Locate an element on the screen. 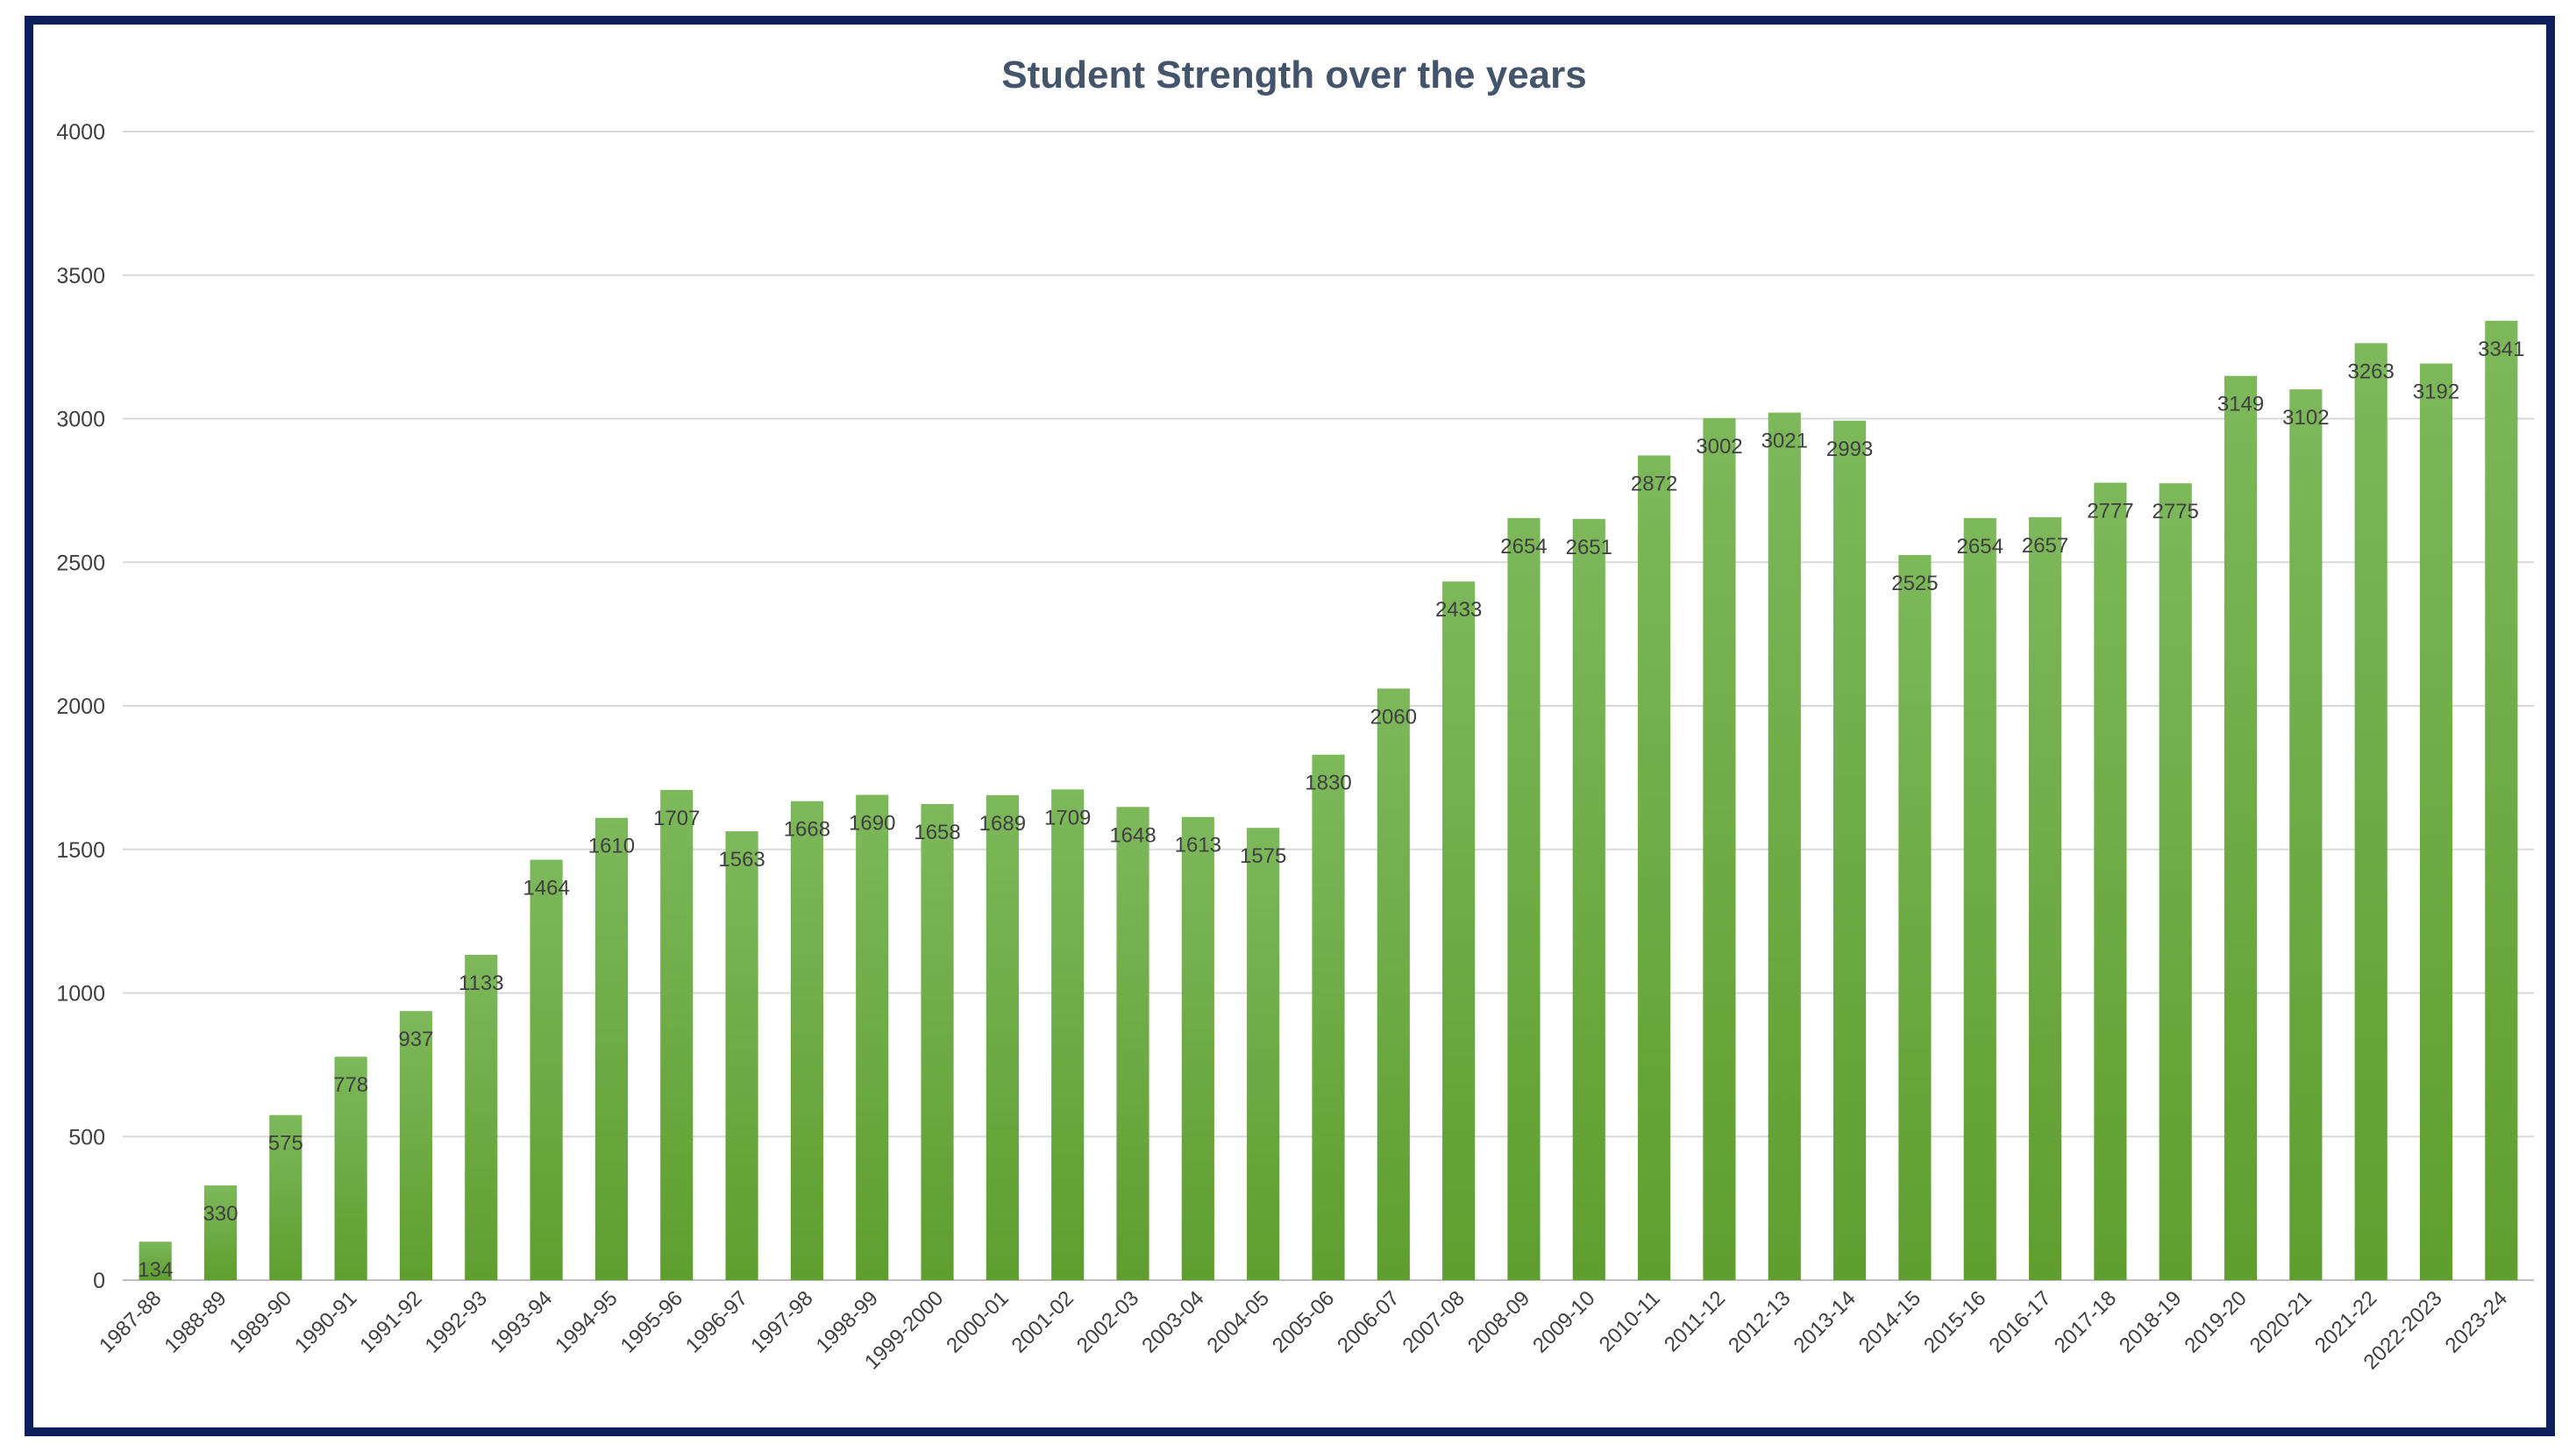 The image size is (2576, 1452). x-tick-label: 1990-91 is located at coordinates (325, 1321).